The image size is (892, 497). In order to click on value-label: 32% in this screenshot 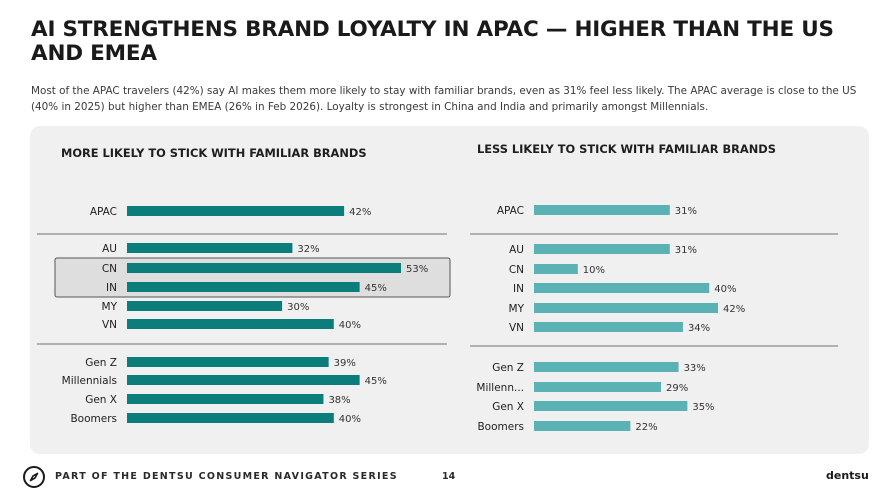, I will do `click(308, 249)`.